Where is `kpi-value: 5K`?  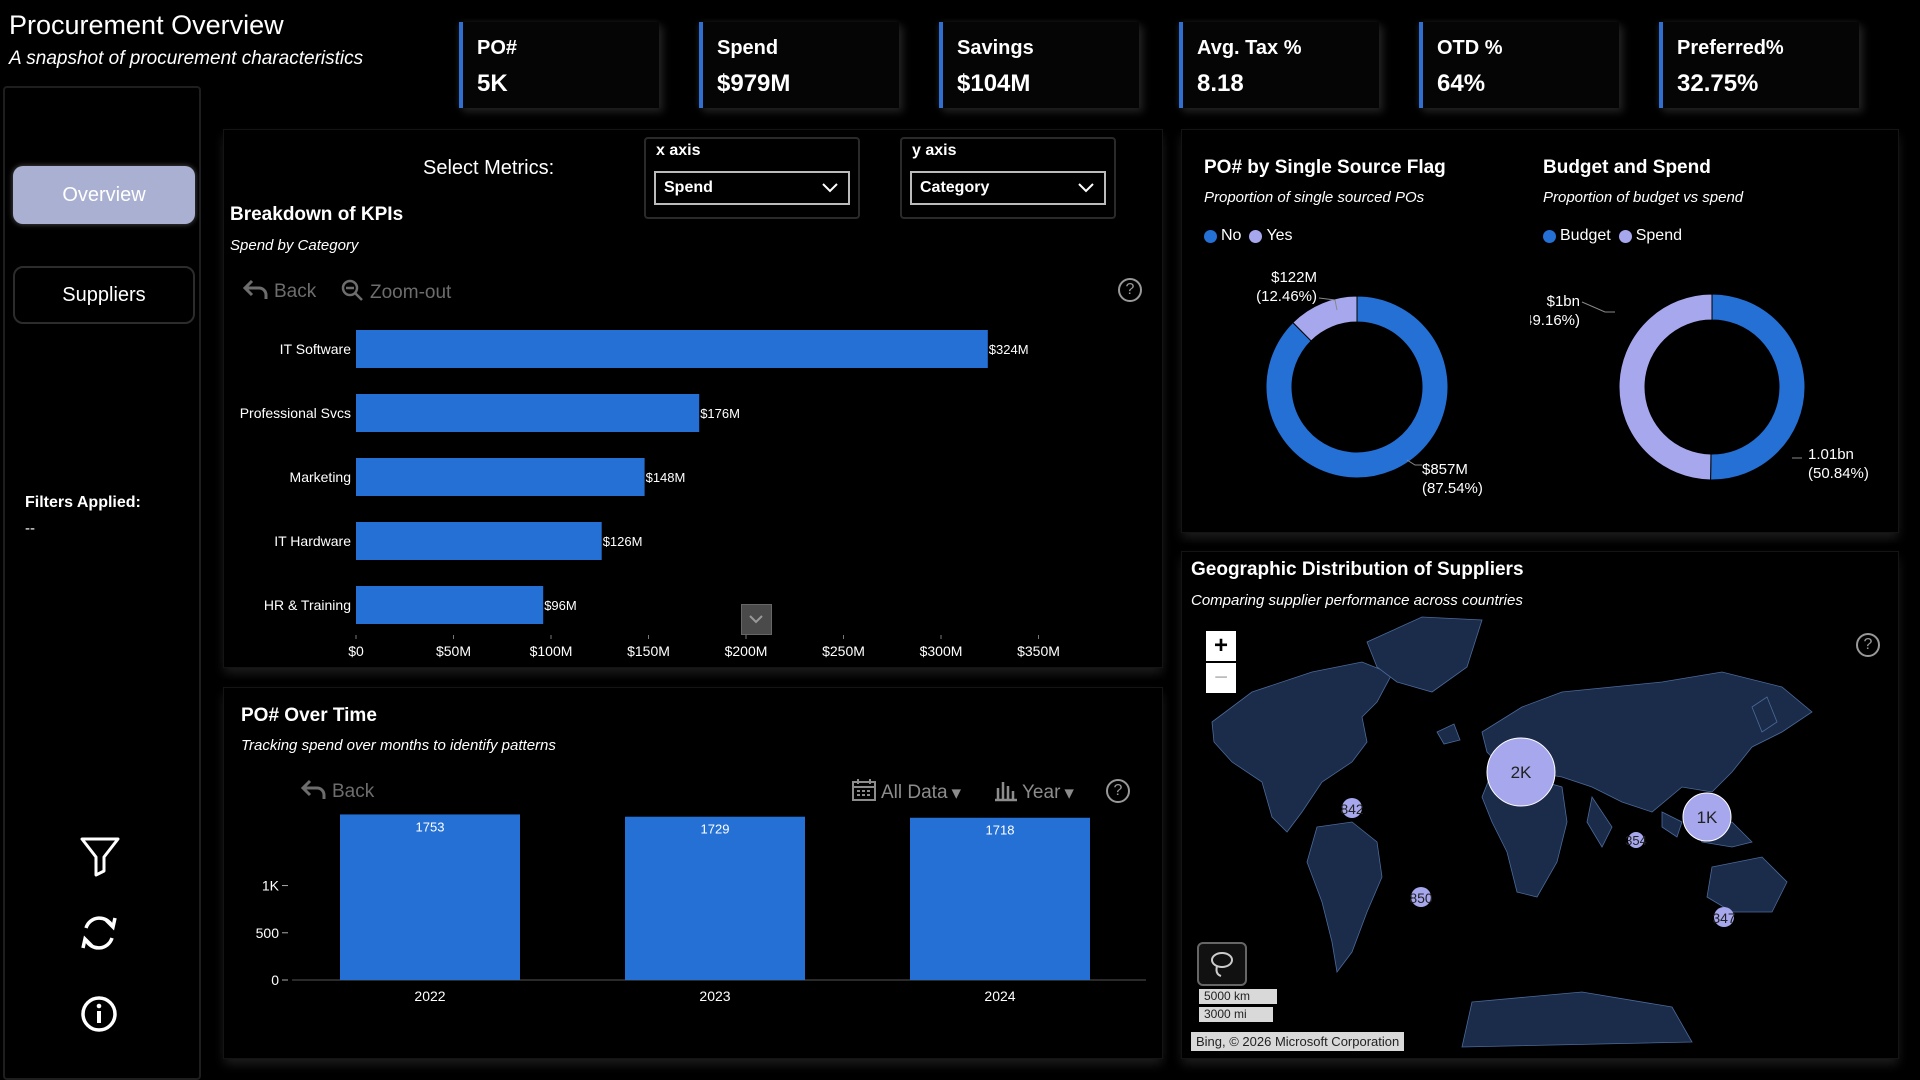 kpi-value: 5K is located at coordinates (492, 83).